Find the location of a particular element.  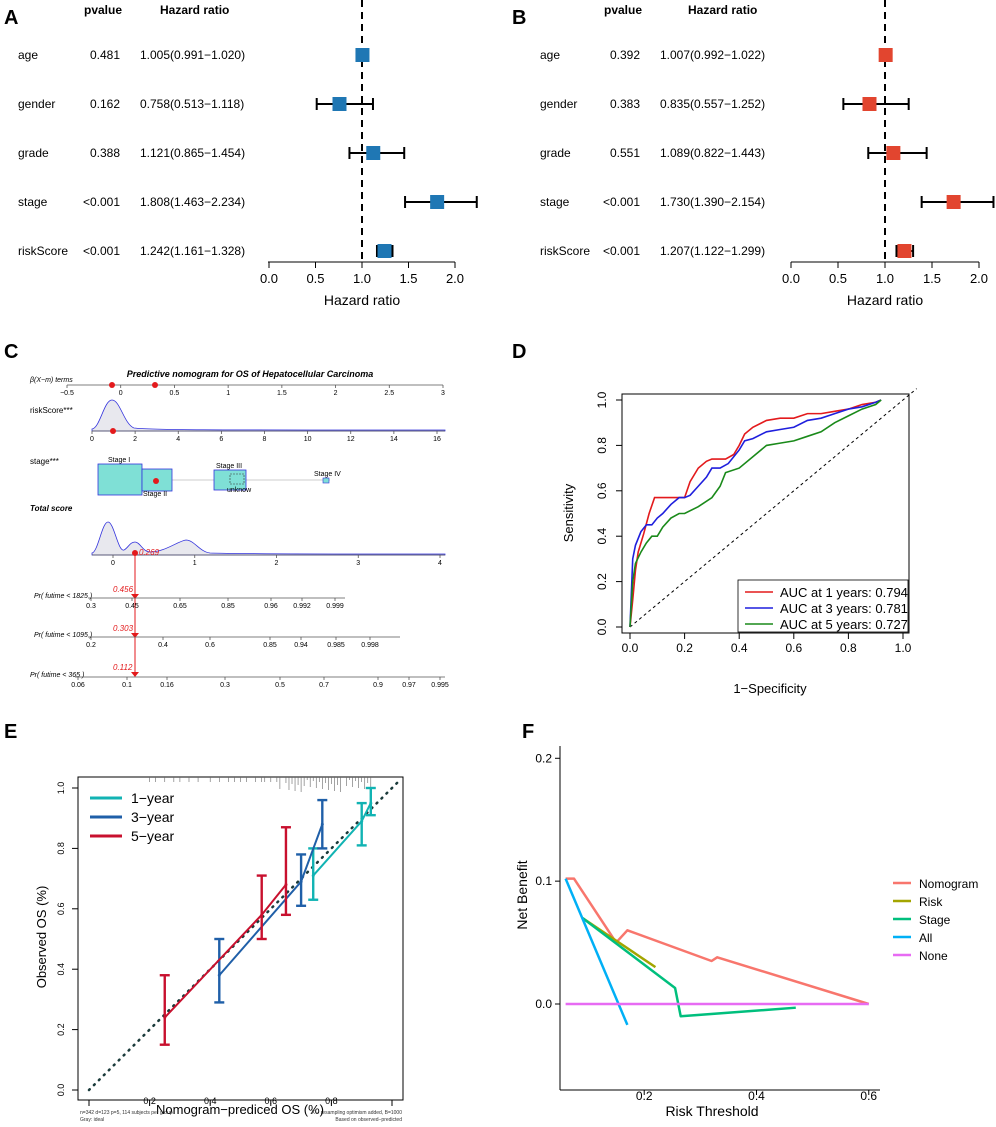

nomogram-beta-tick-label: 3 is located at coordinates (443, 393).